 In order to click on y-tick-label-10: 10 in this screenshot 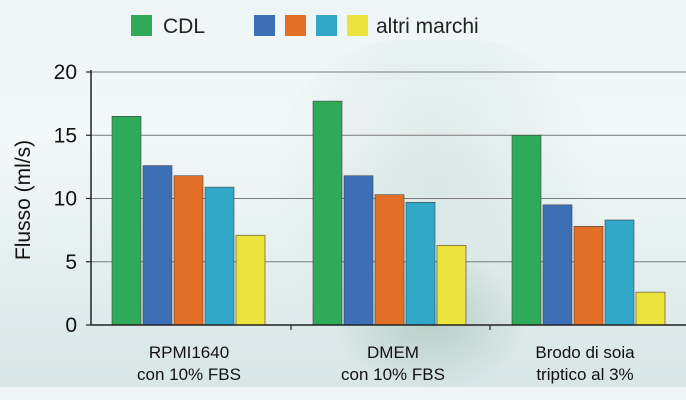, I will do `click(65, 199)`.